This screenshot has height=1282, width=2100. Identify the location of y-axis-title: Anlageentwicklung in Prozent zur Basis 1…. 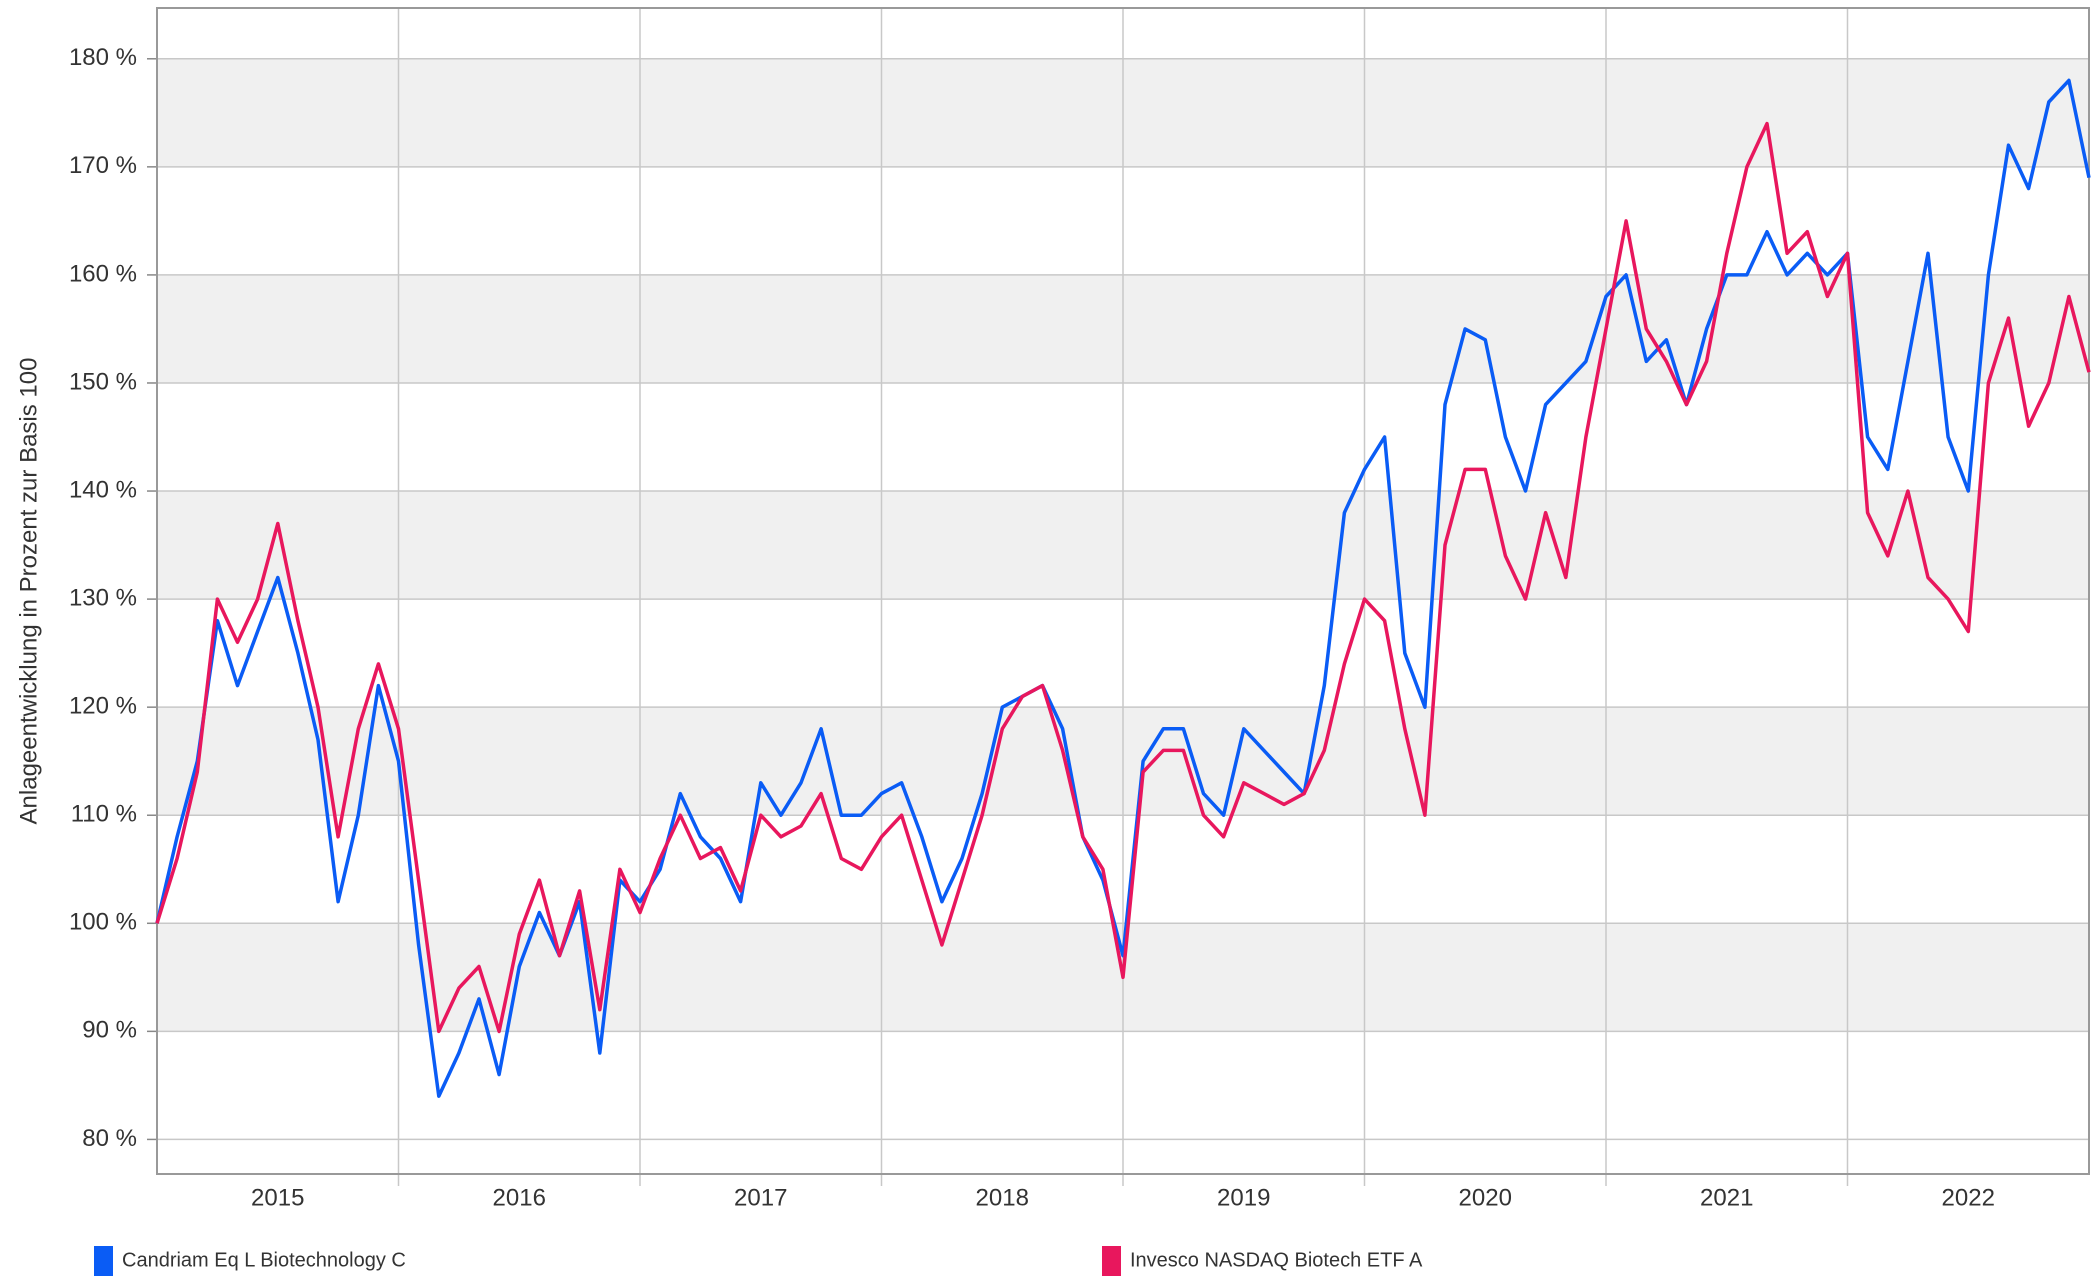
(28, 591).